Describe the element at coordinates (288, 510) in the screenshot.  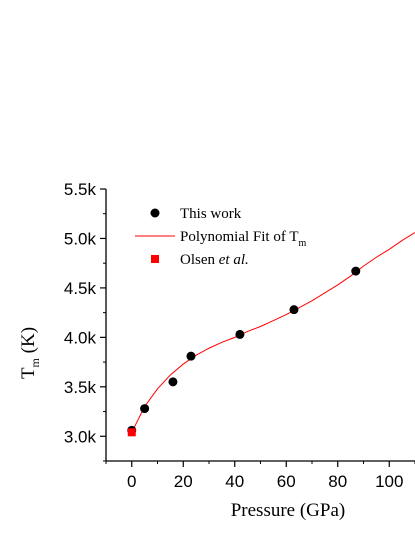
I see `x-axis-title: Pressure (GPa)` at that location.